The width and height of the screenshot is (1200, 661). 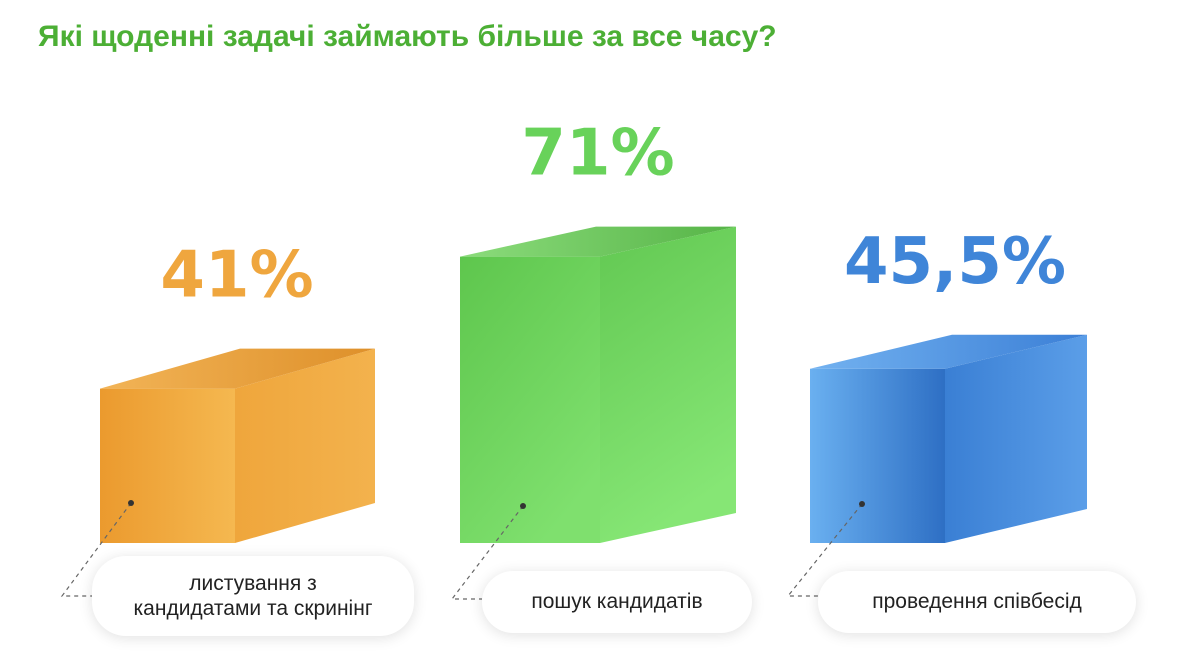 What do you see at coordinates (955, 262) in the screenshot?
I see `value-label-interviews: 45,5%` at bounding box center [955, 262].